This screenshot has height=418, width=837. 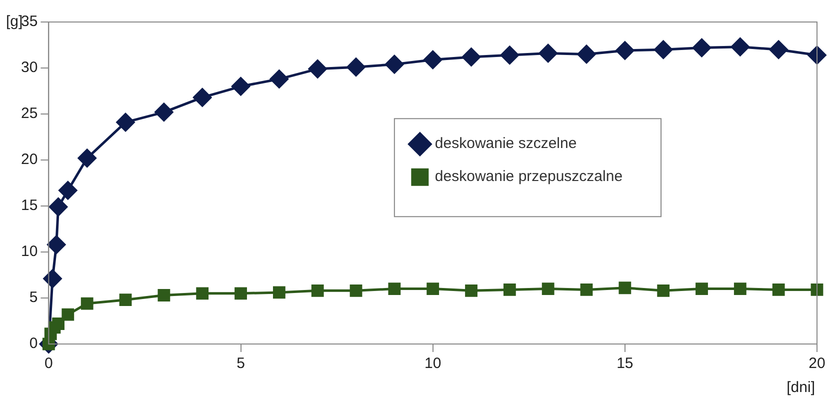 I want to click on y-tick-label: 10, so click(x=29, y=251).